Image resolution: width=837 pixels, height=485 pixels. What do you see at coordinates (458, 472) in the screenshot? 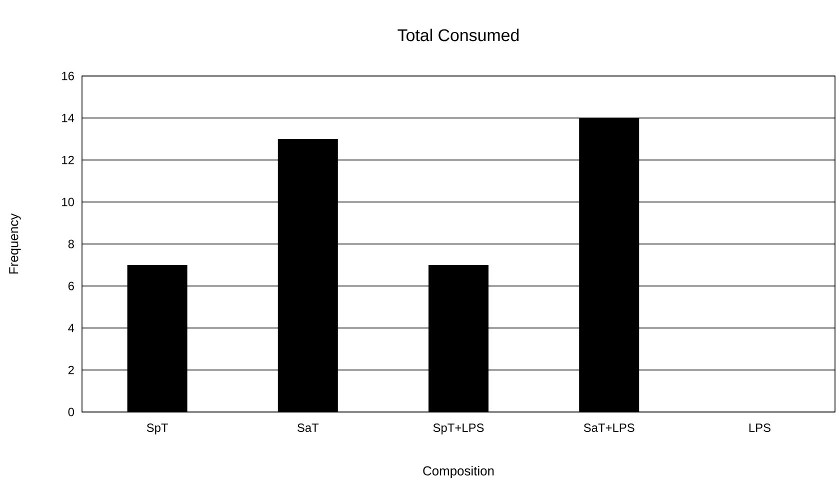
I see `x-axis-title: Composition` at bounding box center [458, 472].